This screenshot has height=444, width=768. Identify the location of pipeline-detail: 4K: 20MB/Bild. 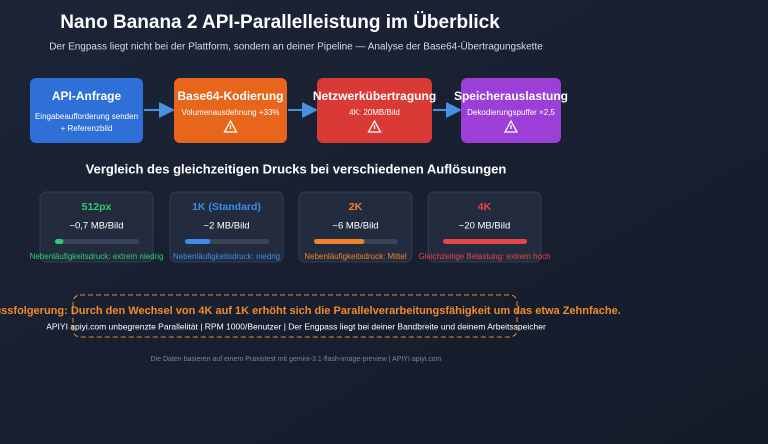
(374, 112).